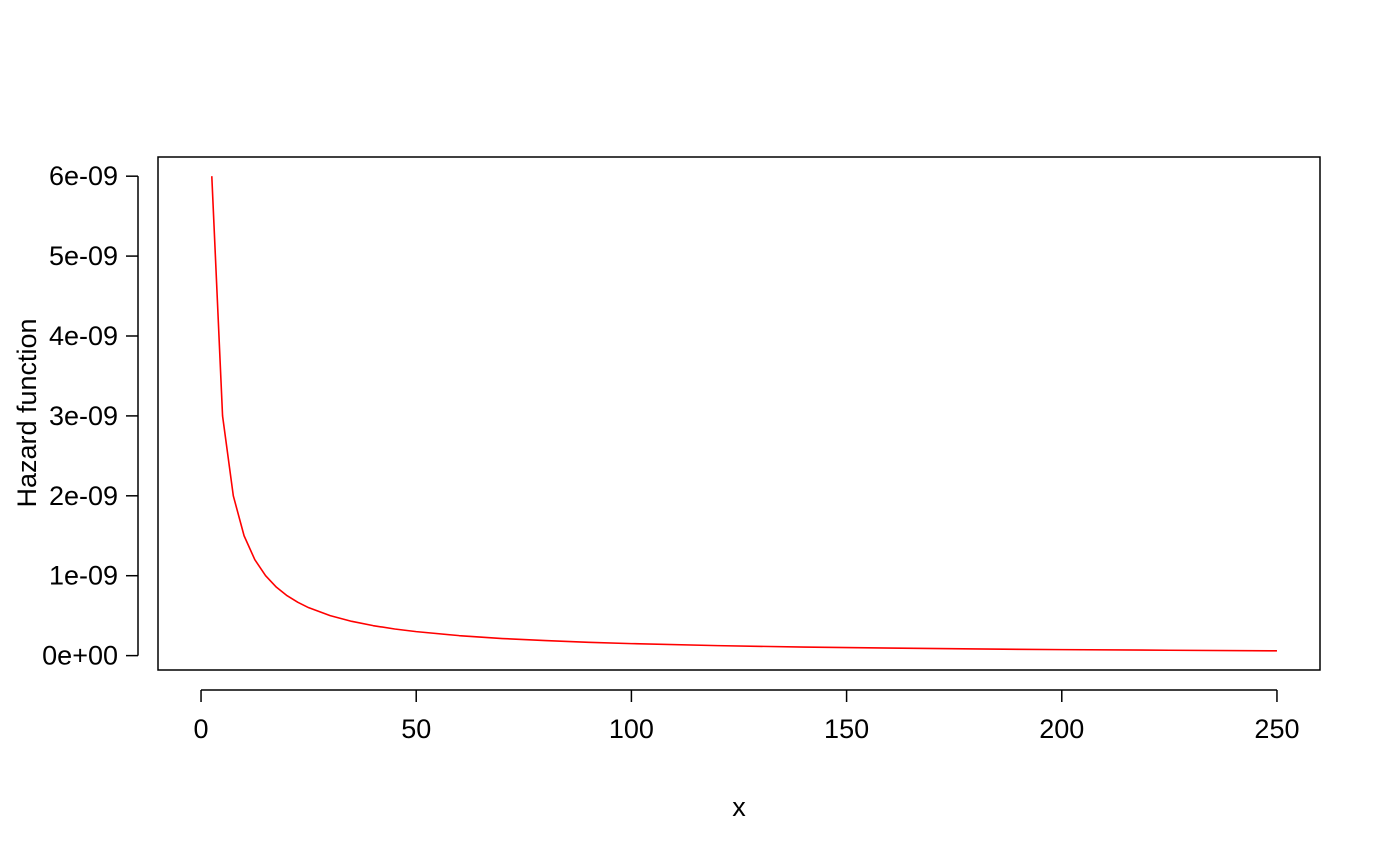  I want to click on x-axis-label: x, so click(739, 807).